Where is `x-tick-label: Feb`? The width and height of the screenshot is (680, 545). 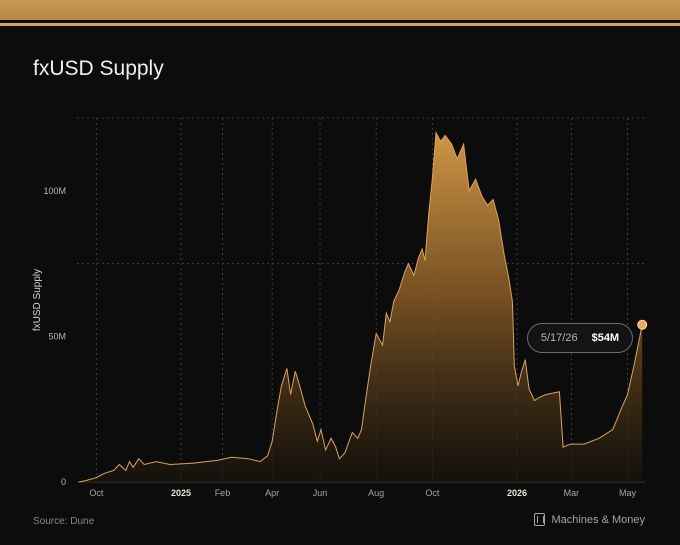
x-tick-label: Feb is located at coordinates (223, 493).